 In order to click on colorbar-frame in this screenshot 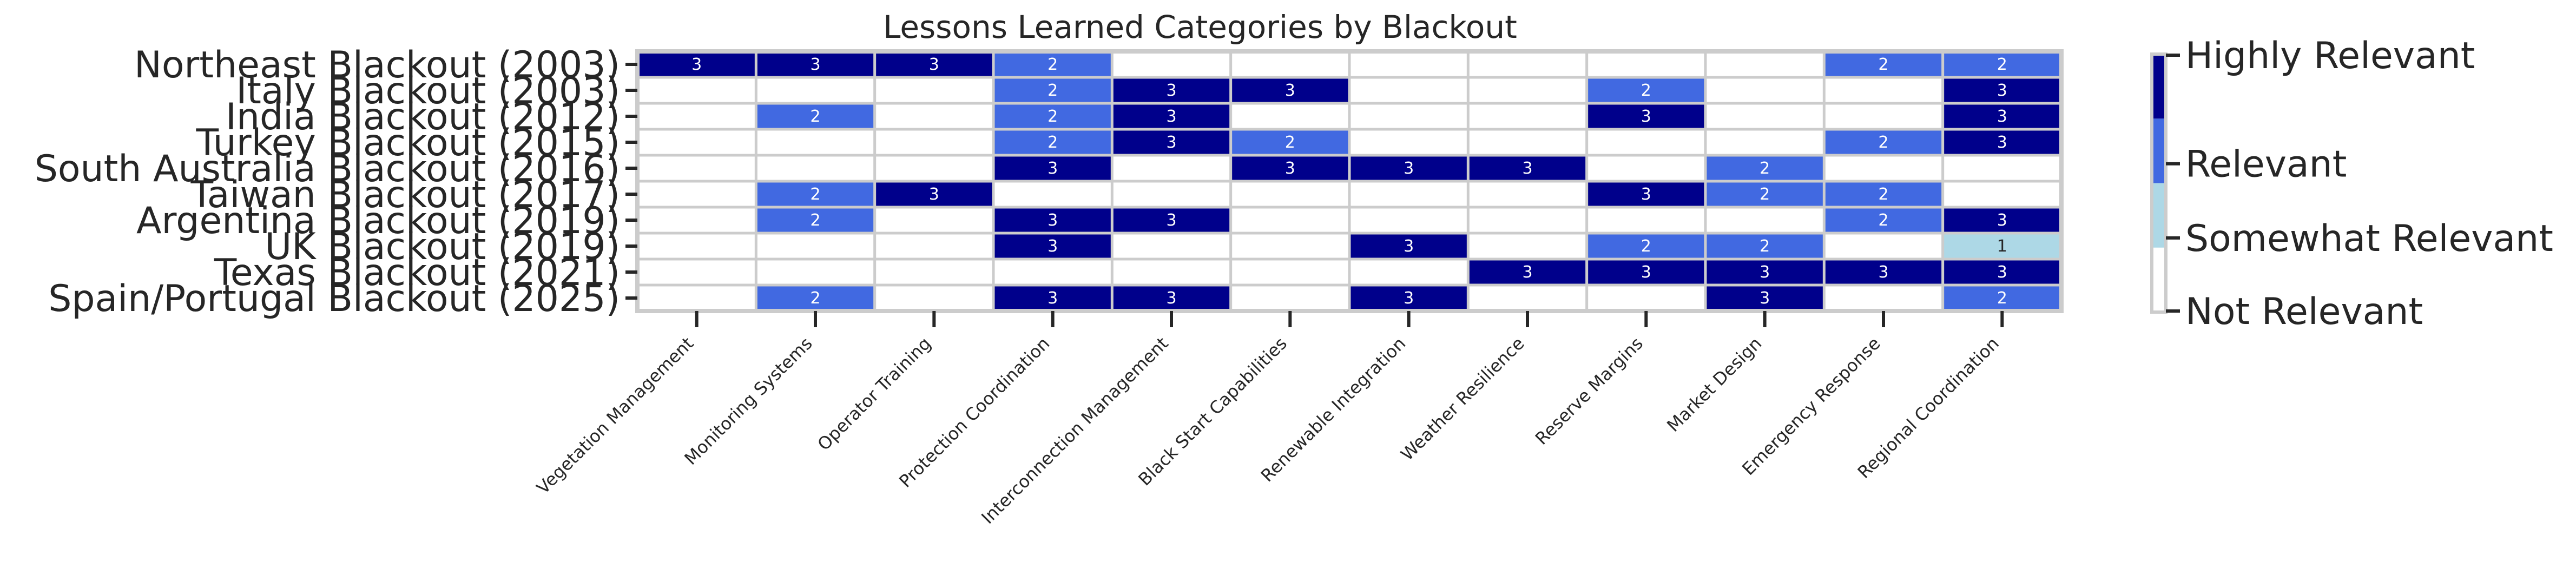, I will do `click(2158, 183)`.